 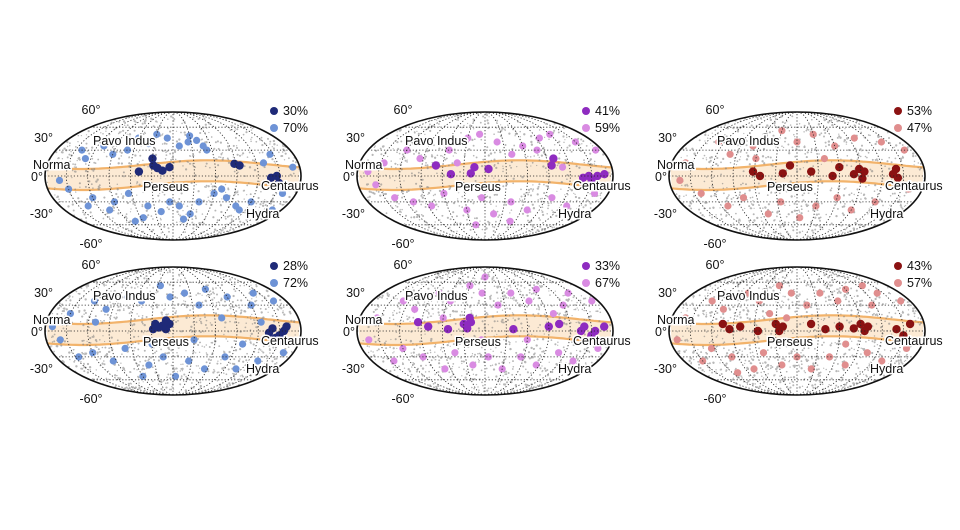 What do you see at coordinates (919, 111) in the screenshot?
I see `legend-label: 53%` at bounding box center [919, 111].